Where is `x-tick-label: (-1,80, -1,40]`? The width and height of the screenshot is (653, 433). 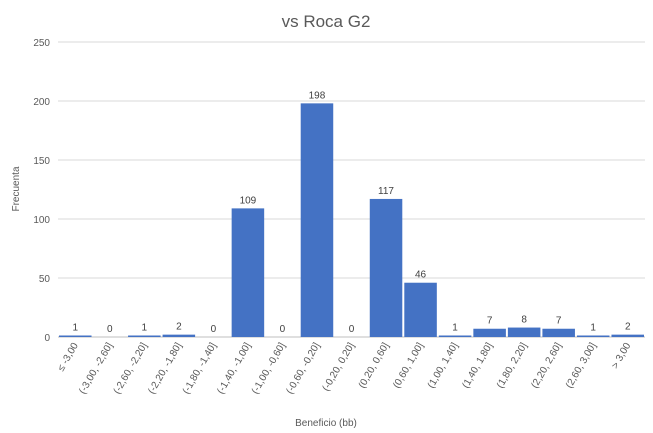 x-tick-label: (-1,80, -1,40] is located at coordinates (200, 368).